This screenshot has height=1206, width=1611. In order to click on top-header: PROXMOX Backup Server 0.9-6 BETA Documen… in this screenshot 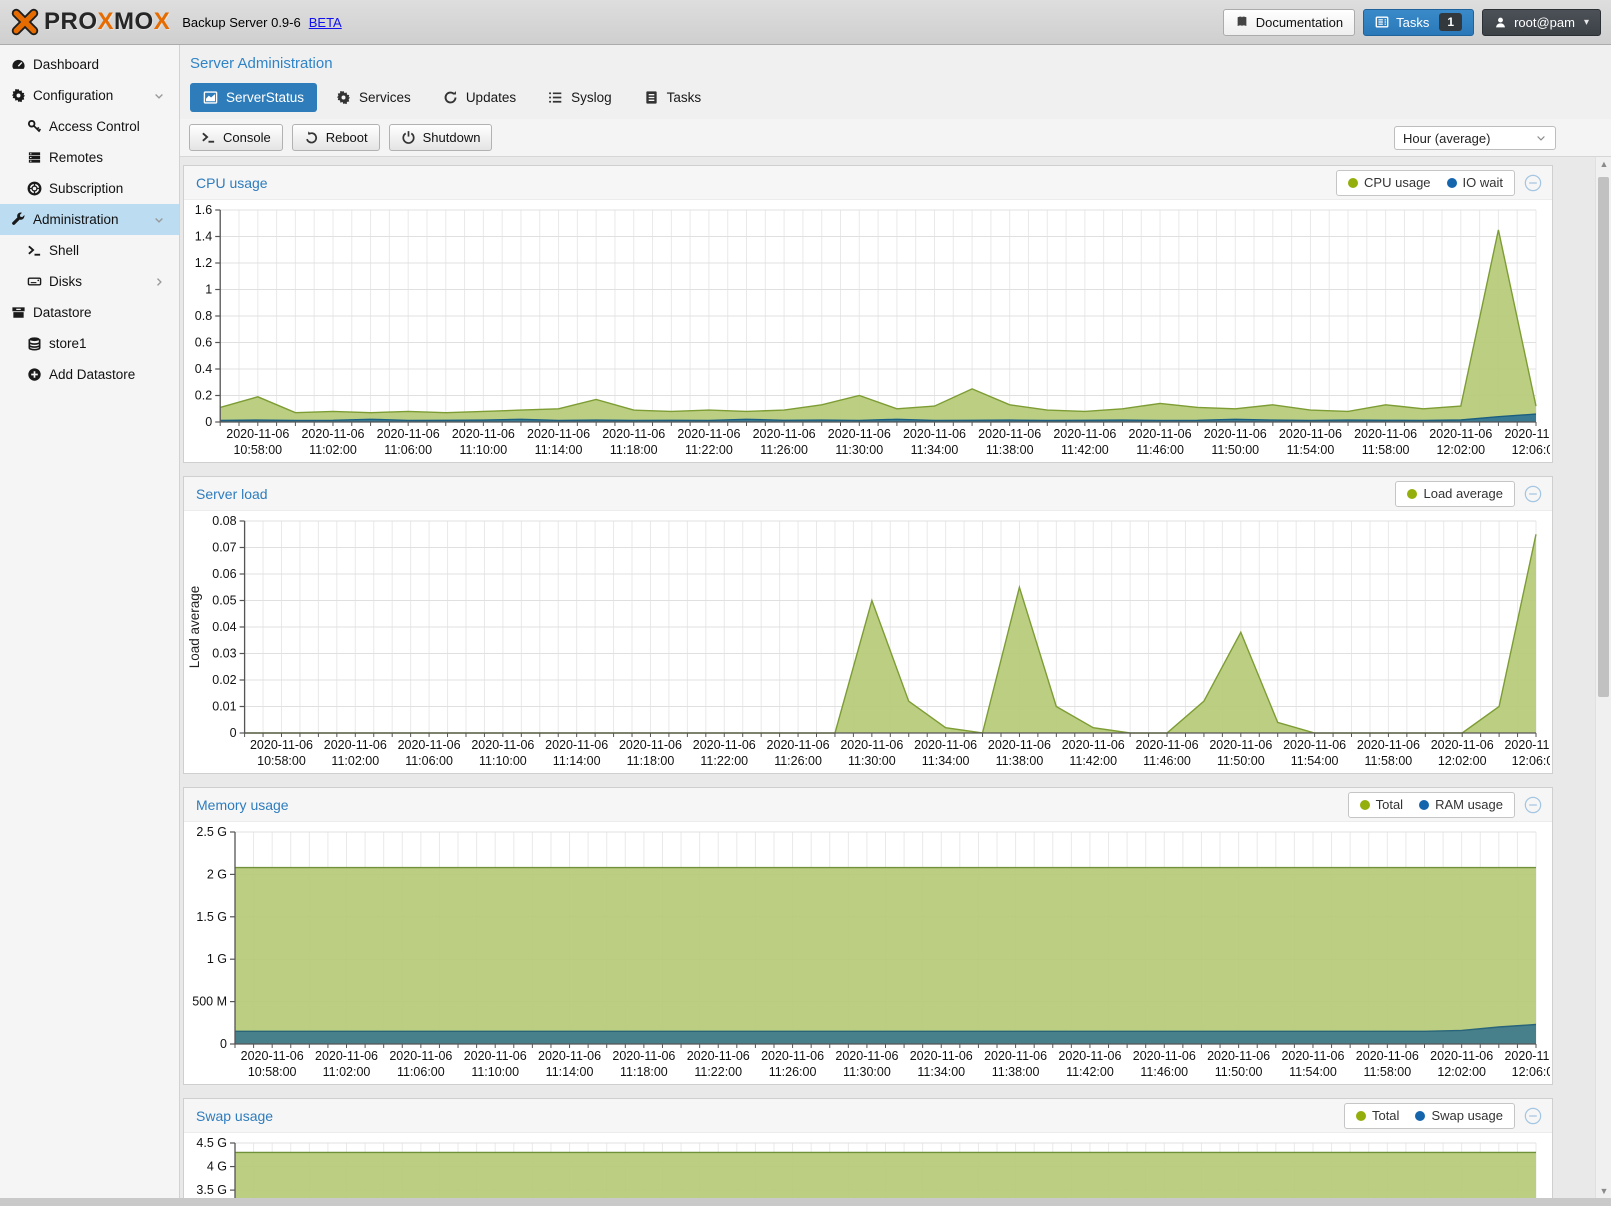, I will do `click(805, 22)`.